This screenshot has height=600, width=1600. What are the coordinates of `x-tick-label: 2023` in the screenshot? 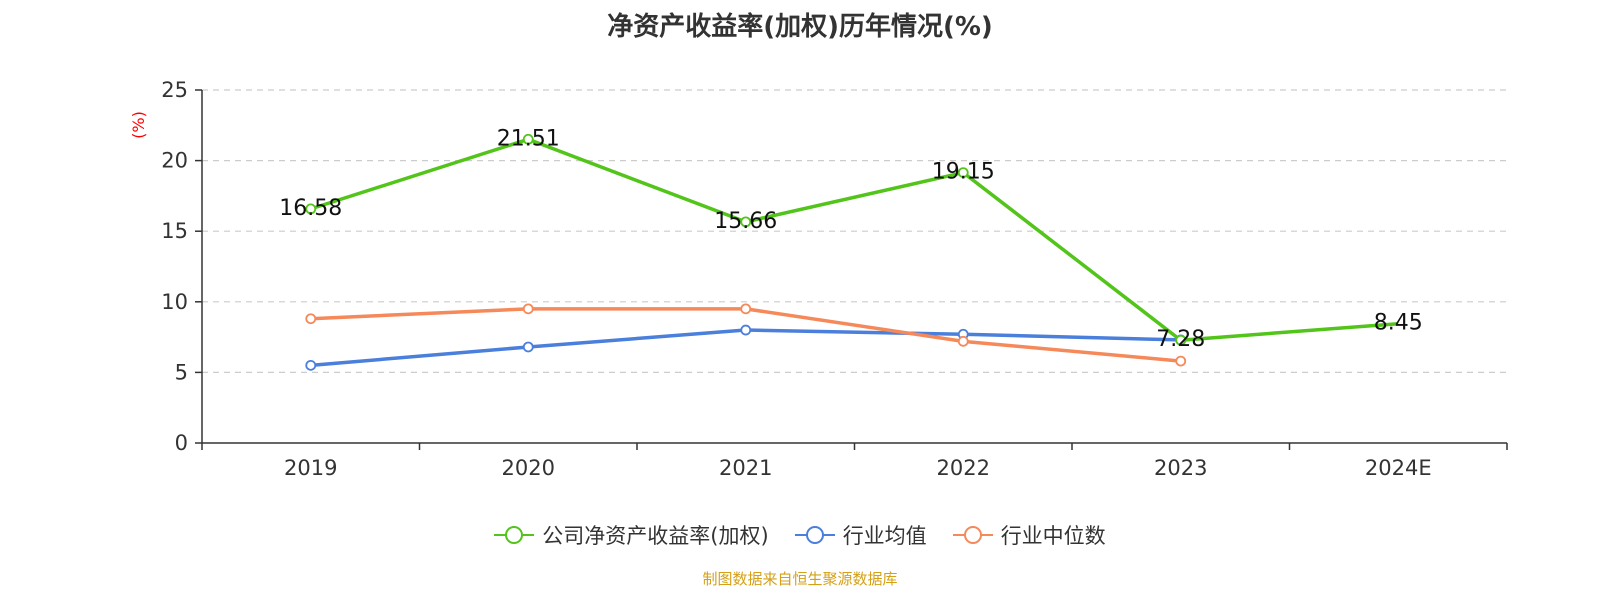 It's located at (1180, 468).